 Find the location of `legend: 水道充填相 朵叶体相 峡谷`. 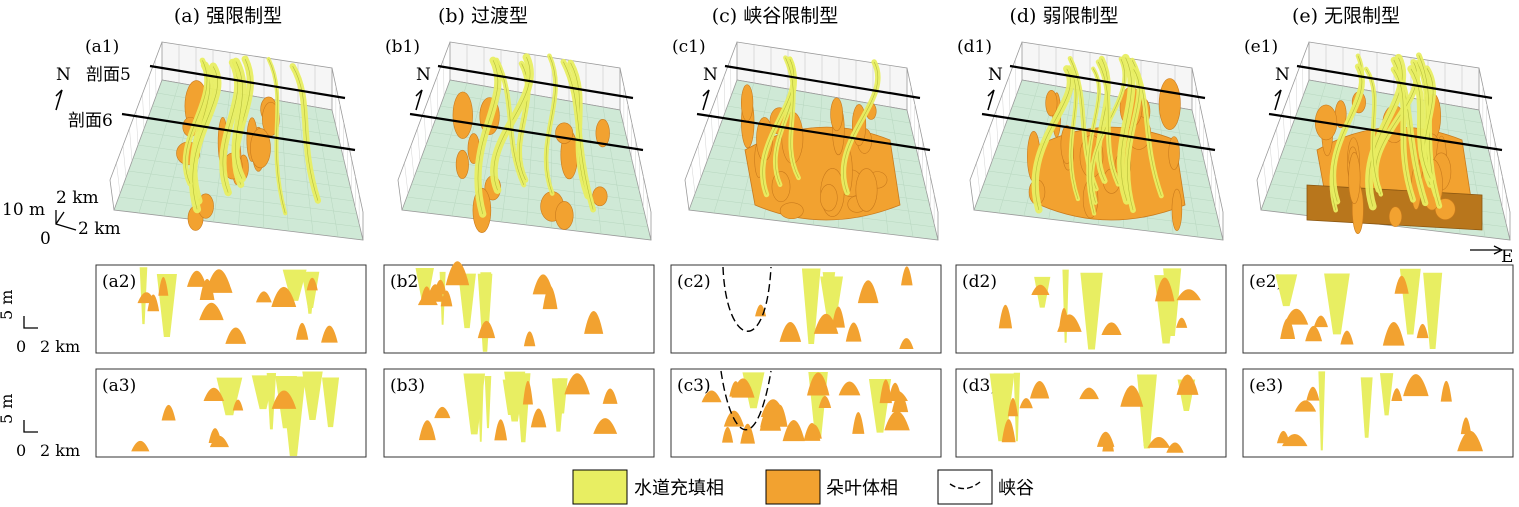

legend: 水道充填相 朵叶体相 峡谷 is located at coordinates (803, 487).